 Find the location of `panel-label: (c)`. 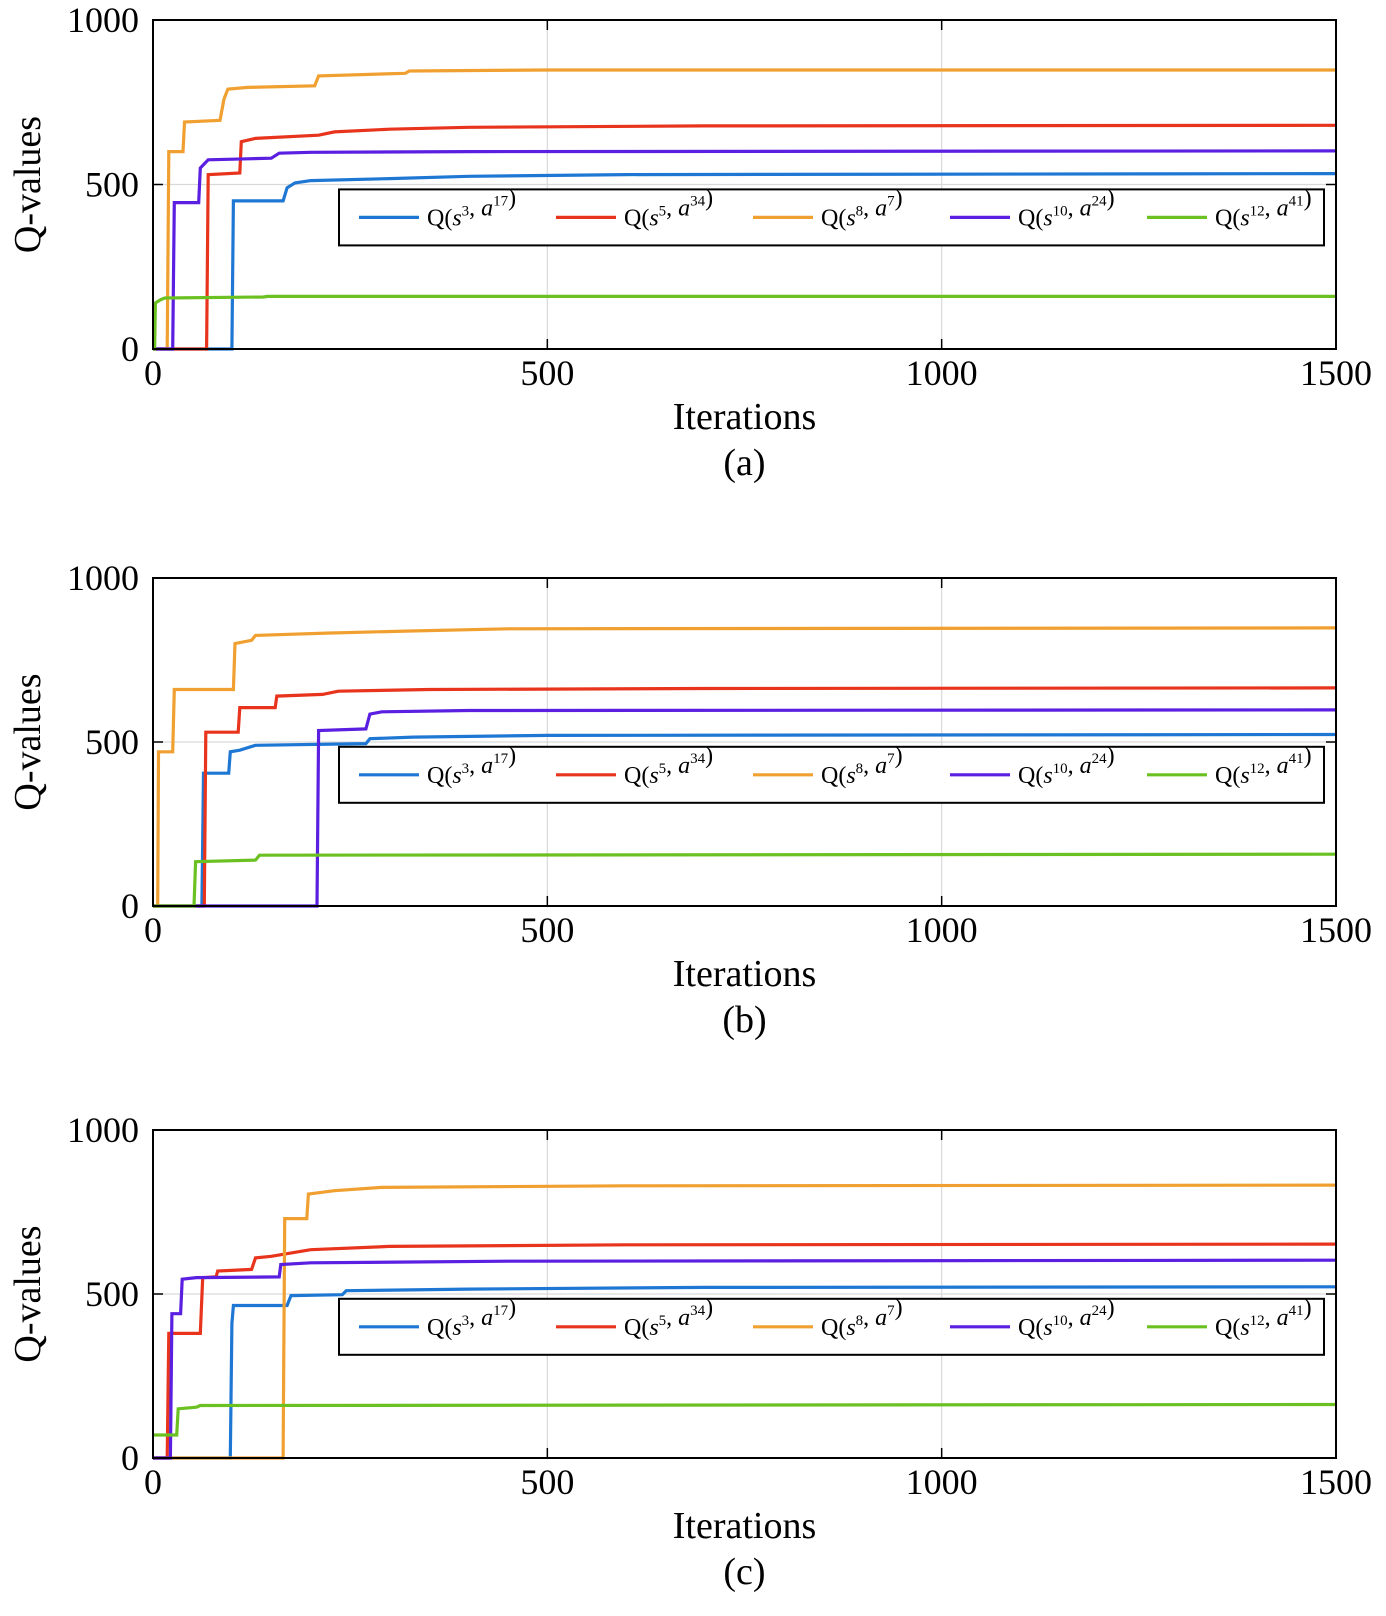

panel-label: (c) is located at coordinates (744, 1572).